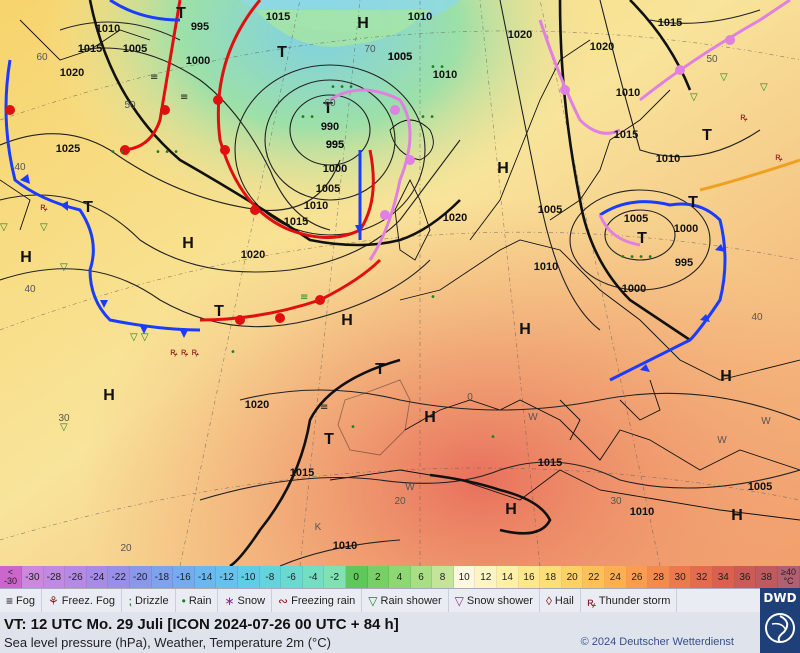 This screenshot has width=800, height=653. I want to click on legend-label: Freez. Fog, so click(88, 601).